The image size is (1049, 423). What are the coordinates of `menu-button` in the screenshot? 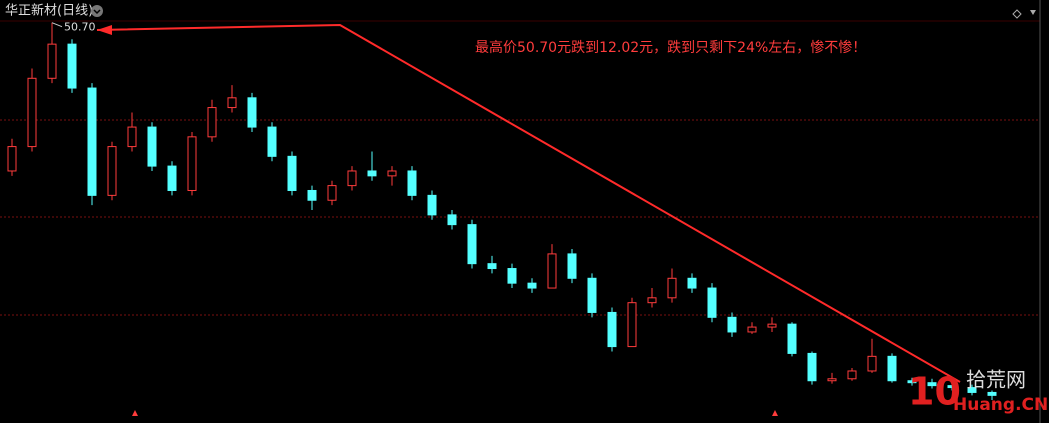 It's located at (1033, 12).